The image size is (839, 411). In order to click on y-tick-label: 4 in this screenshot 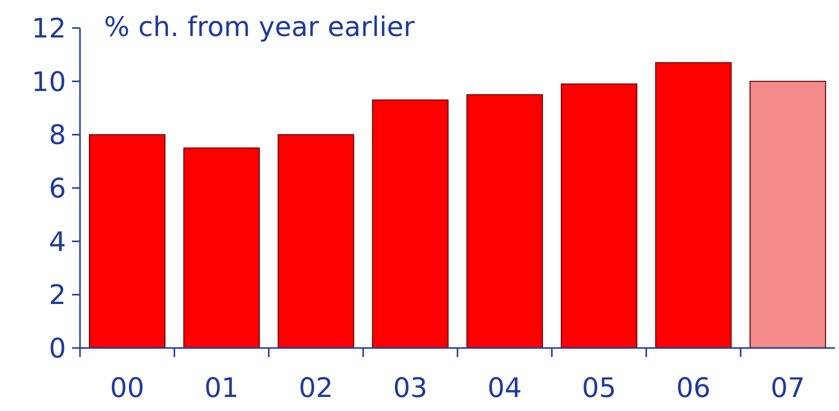, I will do `click(57, 242)`.